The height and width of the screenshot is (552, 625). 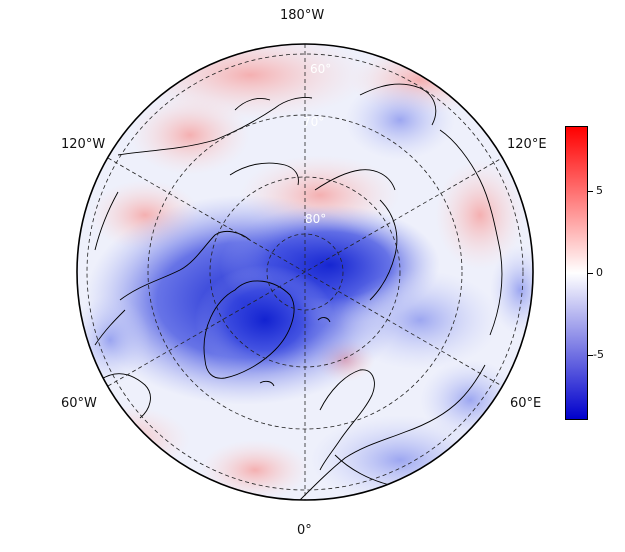 I want to click on colorbar-tick-neg5, so click(x=590, y=355).